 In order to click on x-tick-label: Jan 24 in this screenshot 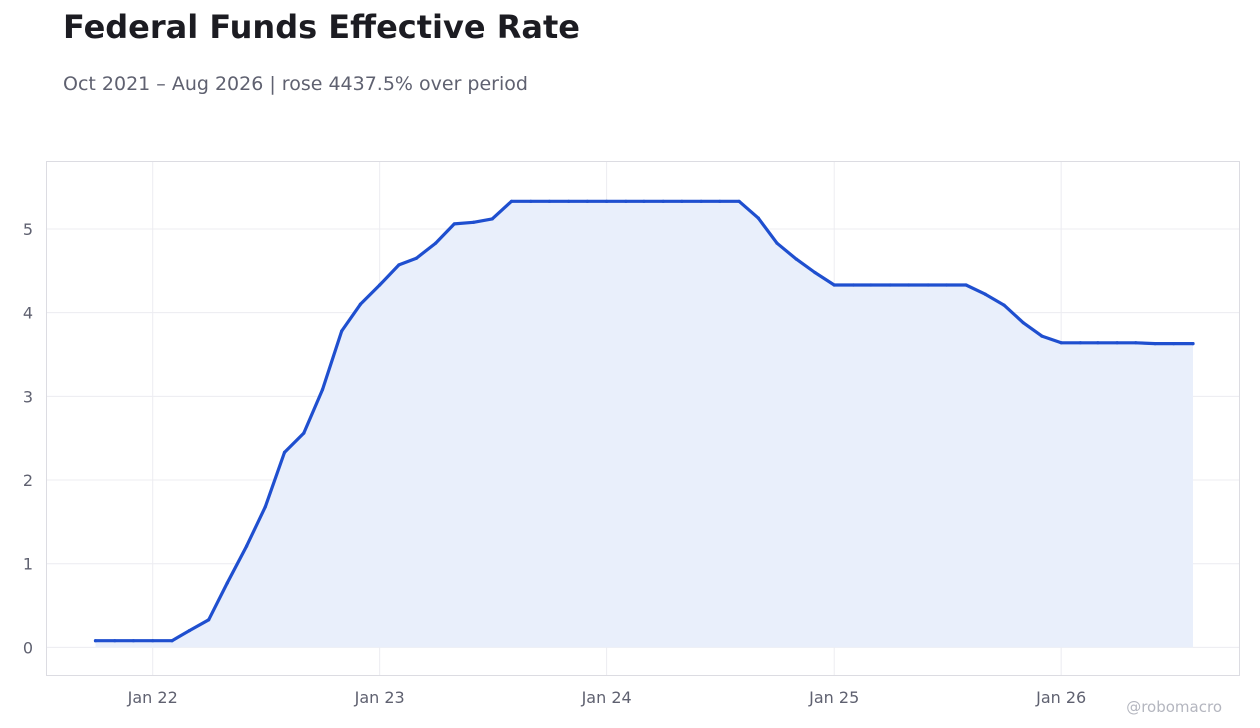, I will do `click(606, 697)`.